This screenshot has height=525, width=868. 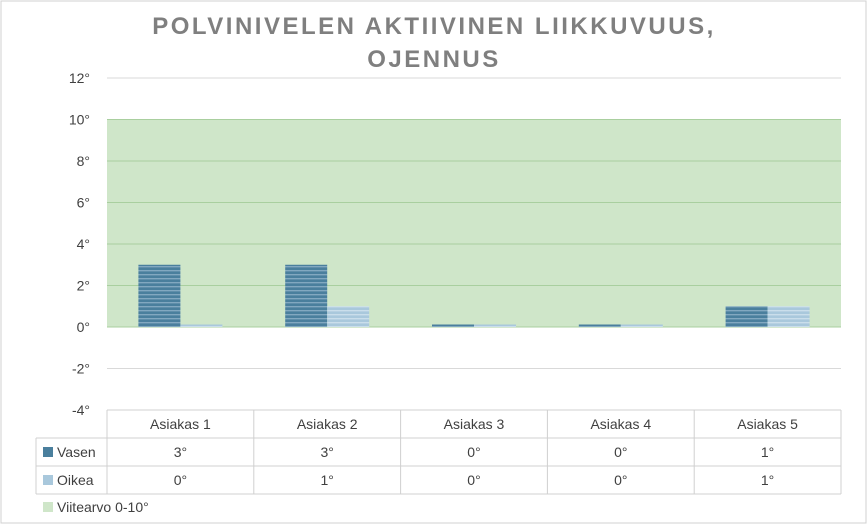 I want to click on y-tick-label: -2°, so click(x=81, y=369).